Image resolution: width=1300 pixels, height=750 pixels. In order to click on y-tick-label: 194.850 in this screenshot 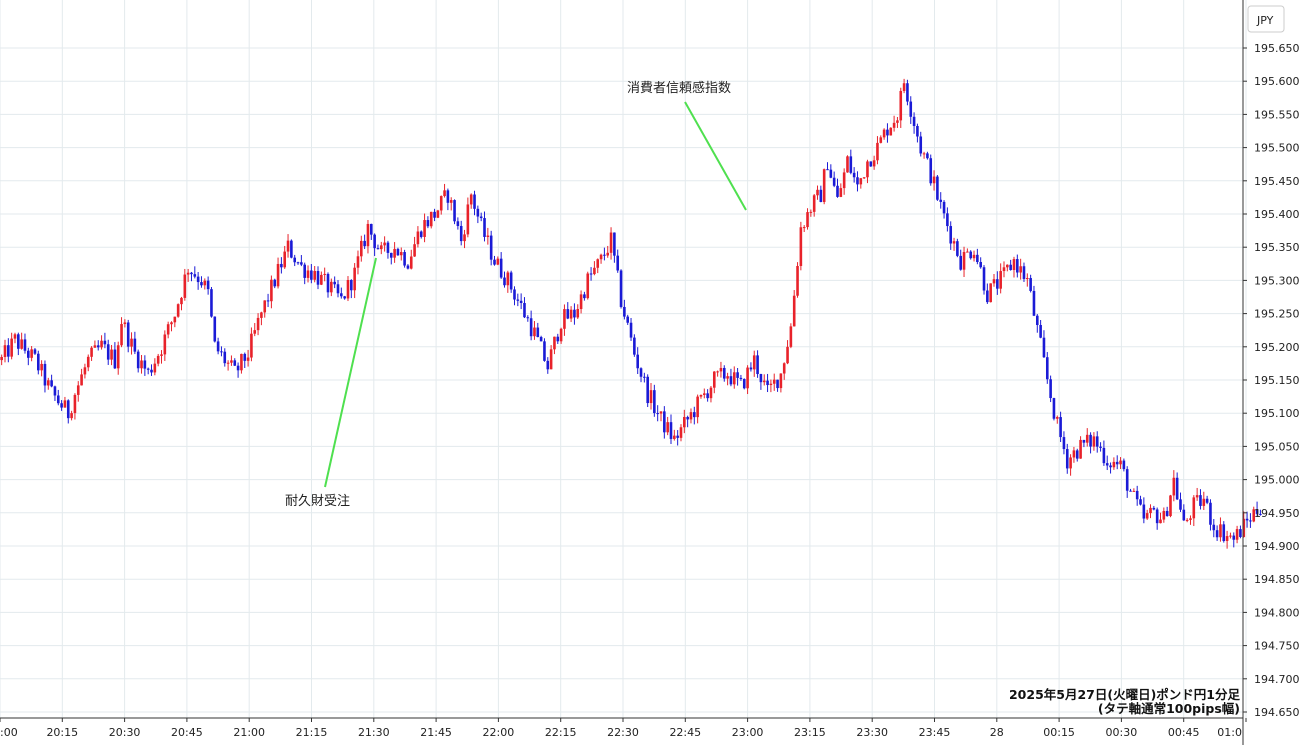, I will do `click(1277, 579)`.